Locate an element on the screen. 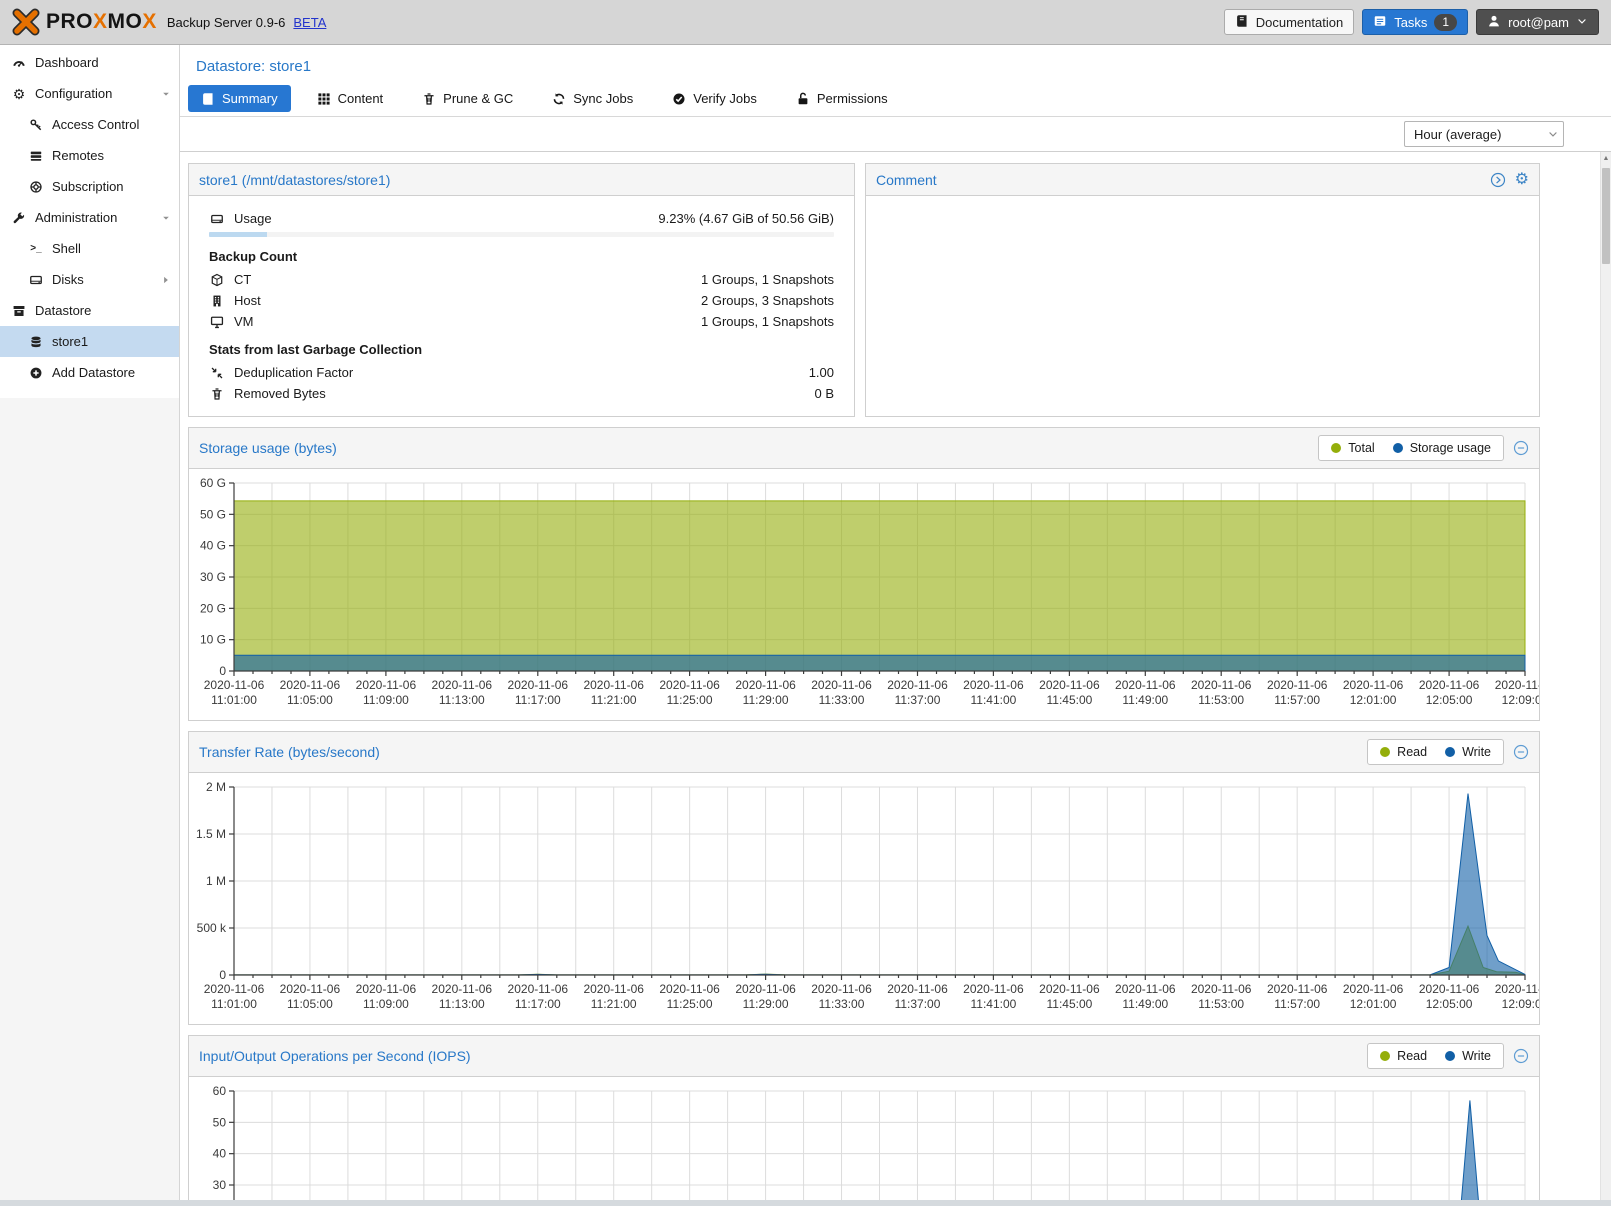 Image resolution: width=1611 pixels, height=1206 pixels. sidebar-item-disks: Disks is located at coordinates (89, 279).